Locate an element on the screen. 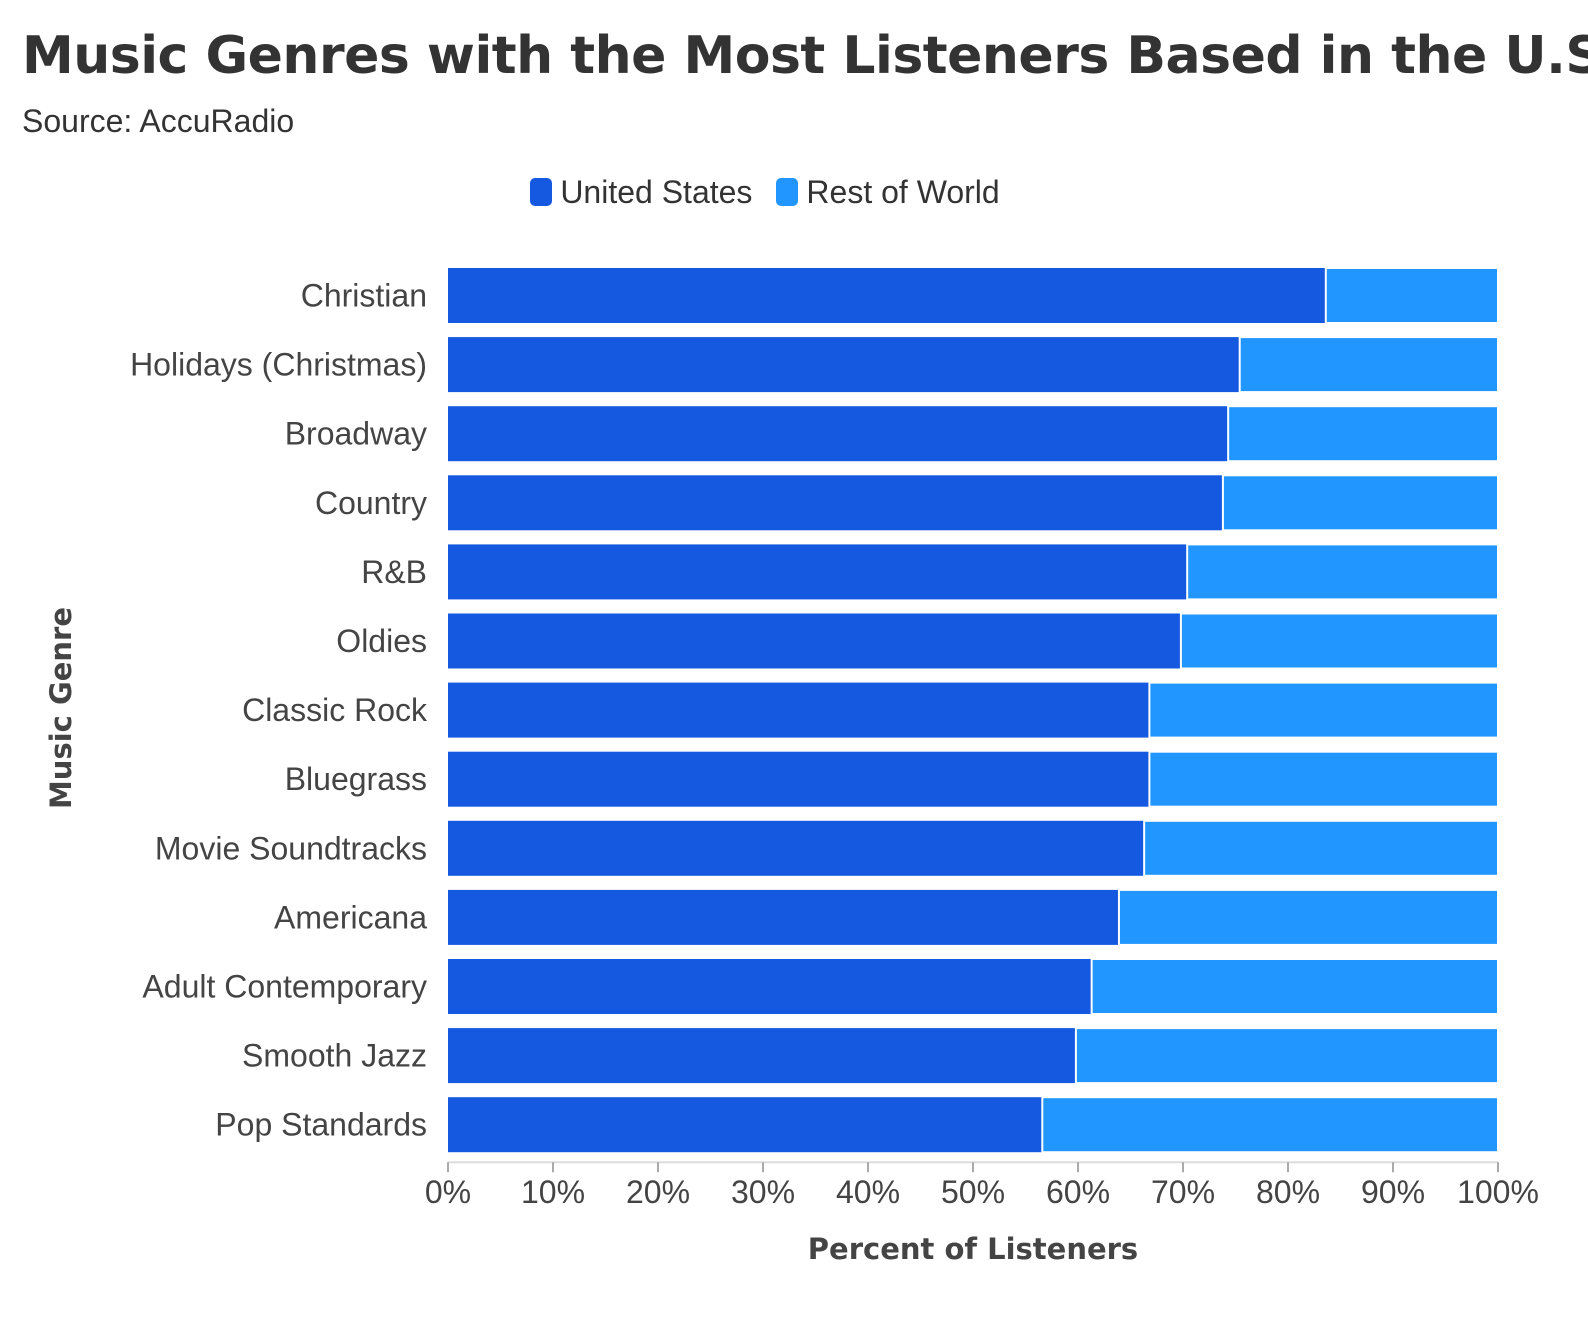  category-label-broadway: Broadway is located at coordinates (356, 434).